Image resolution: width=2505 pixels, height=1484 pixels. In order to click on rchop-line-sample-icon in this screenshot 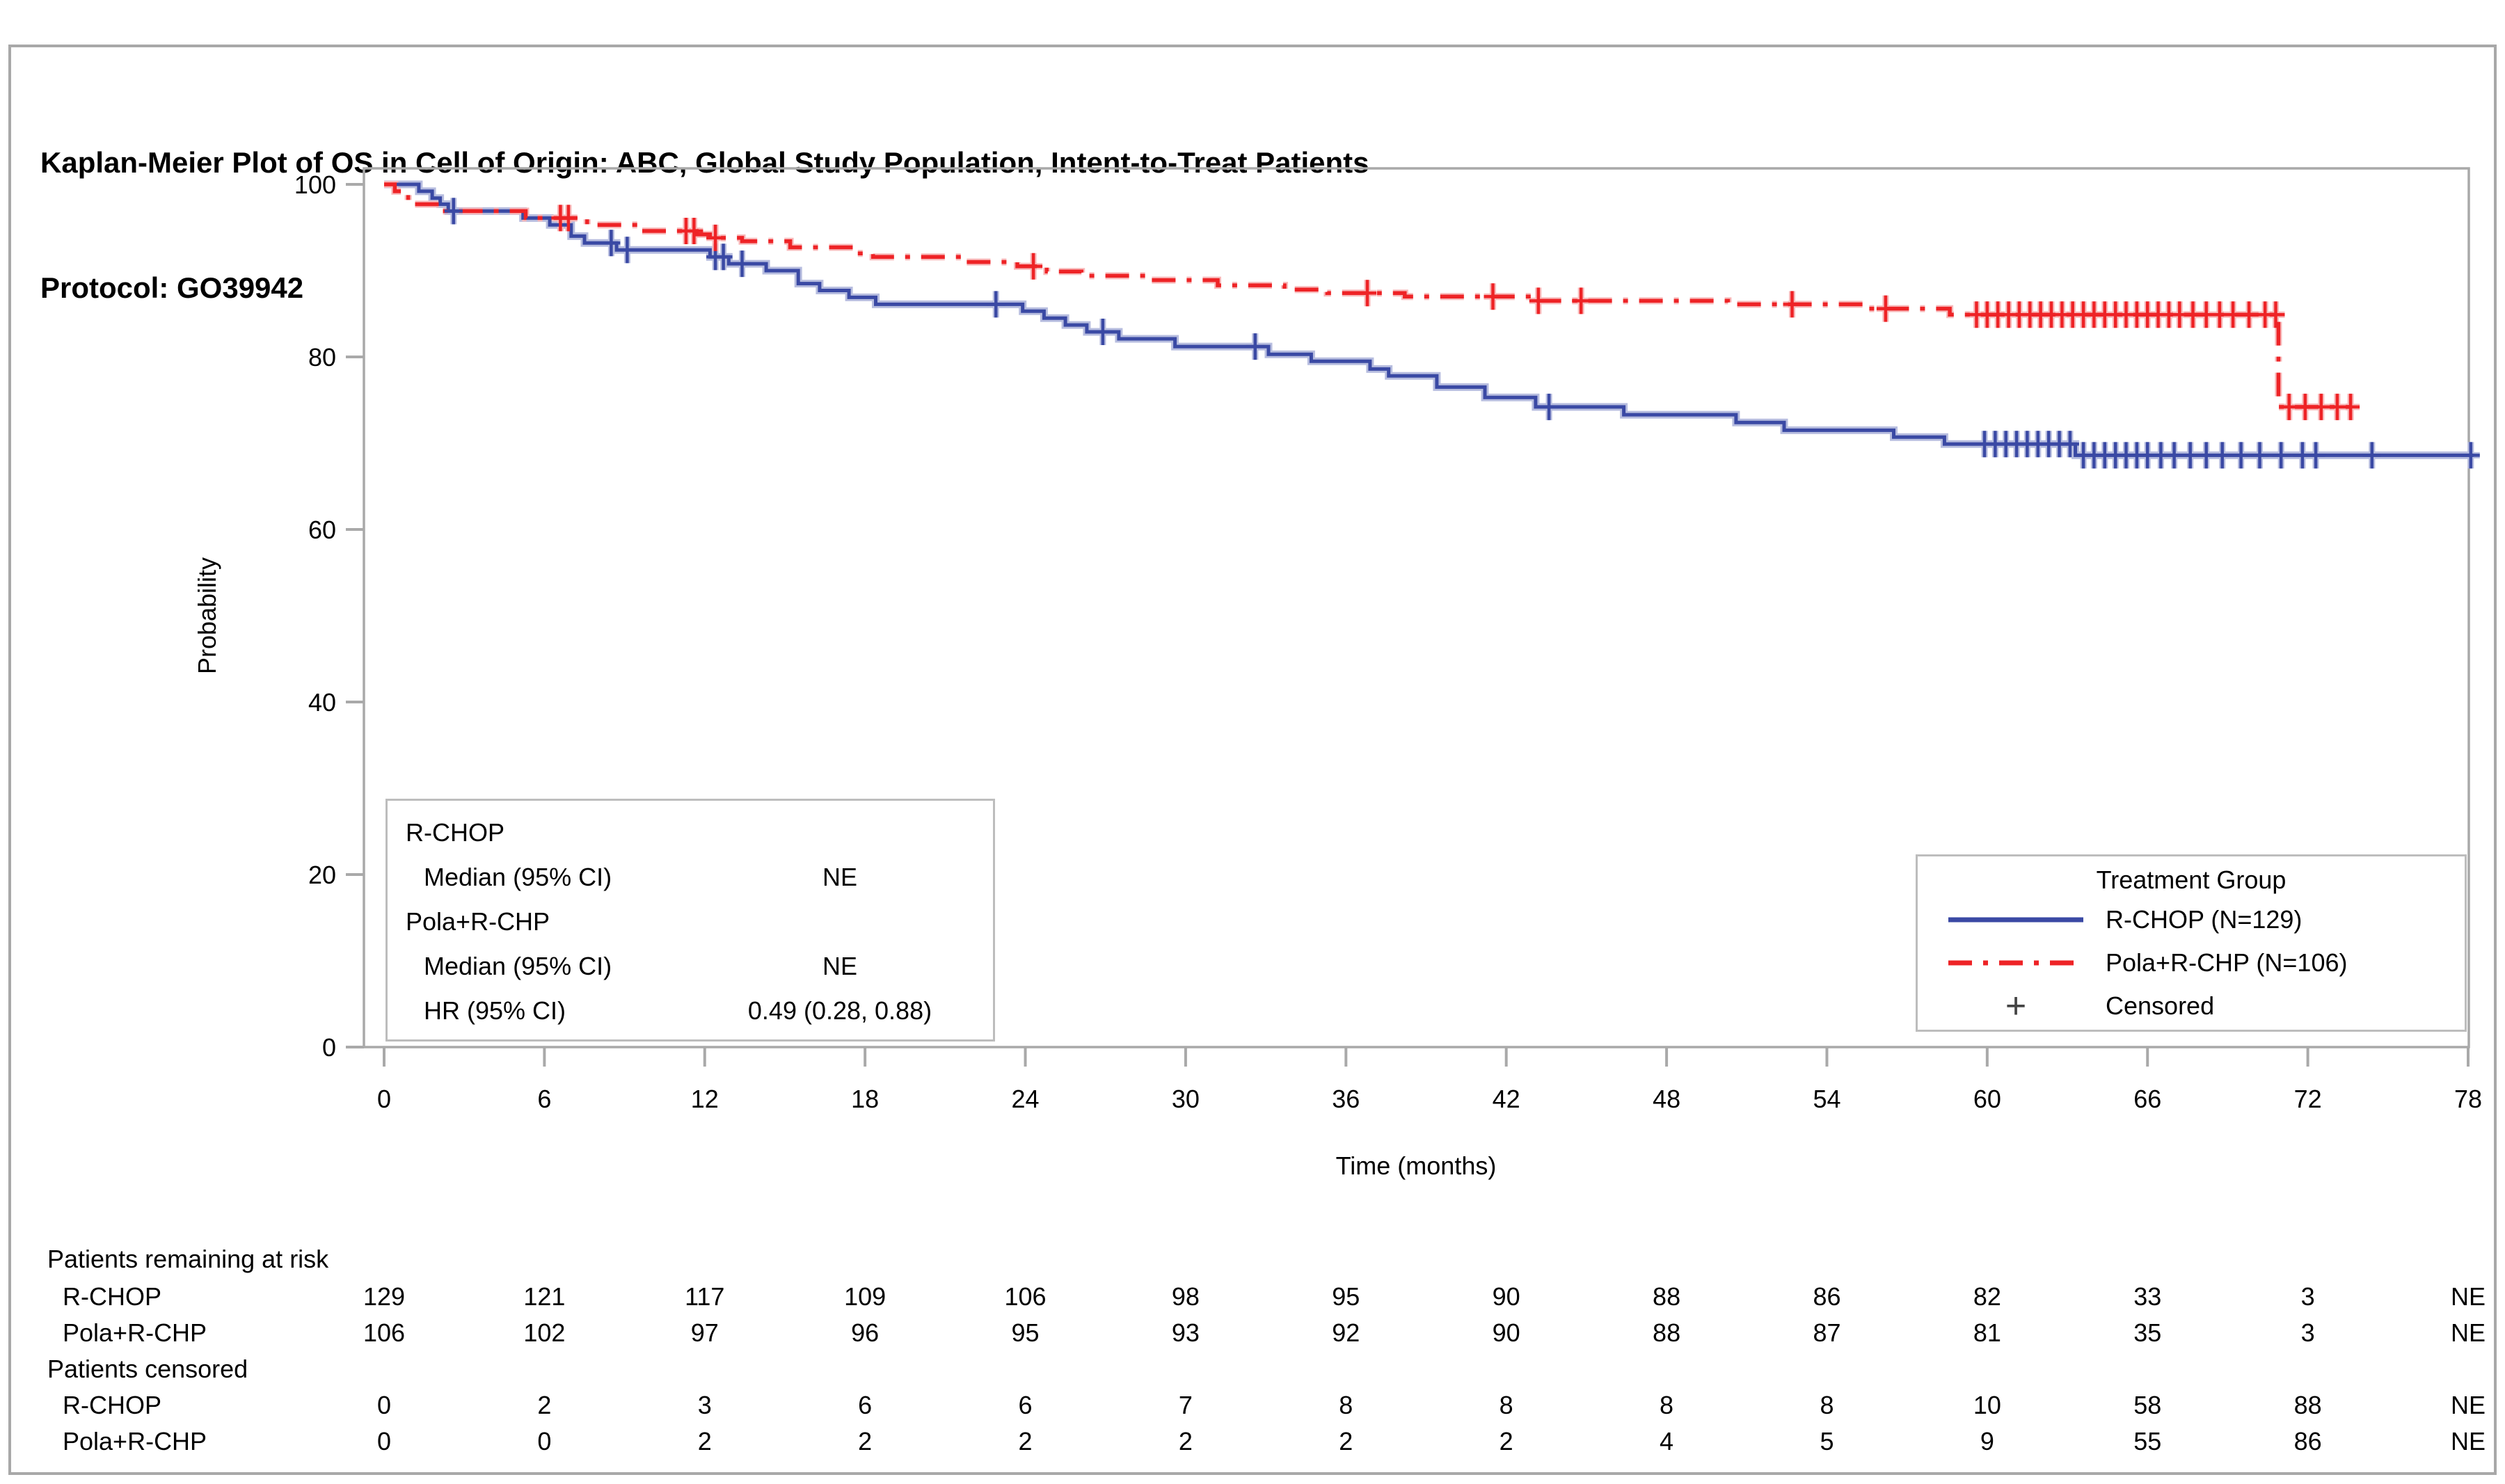, I will do `click(2016, 920)`.